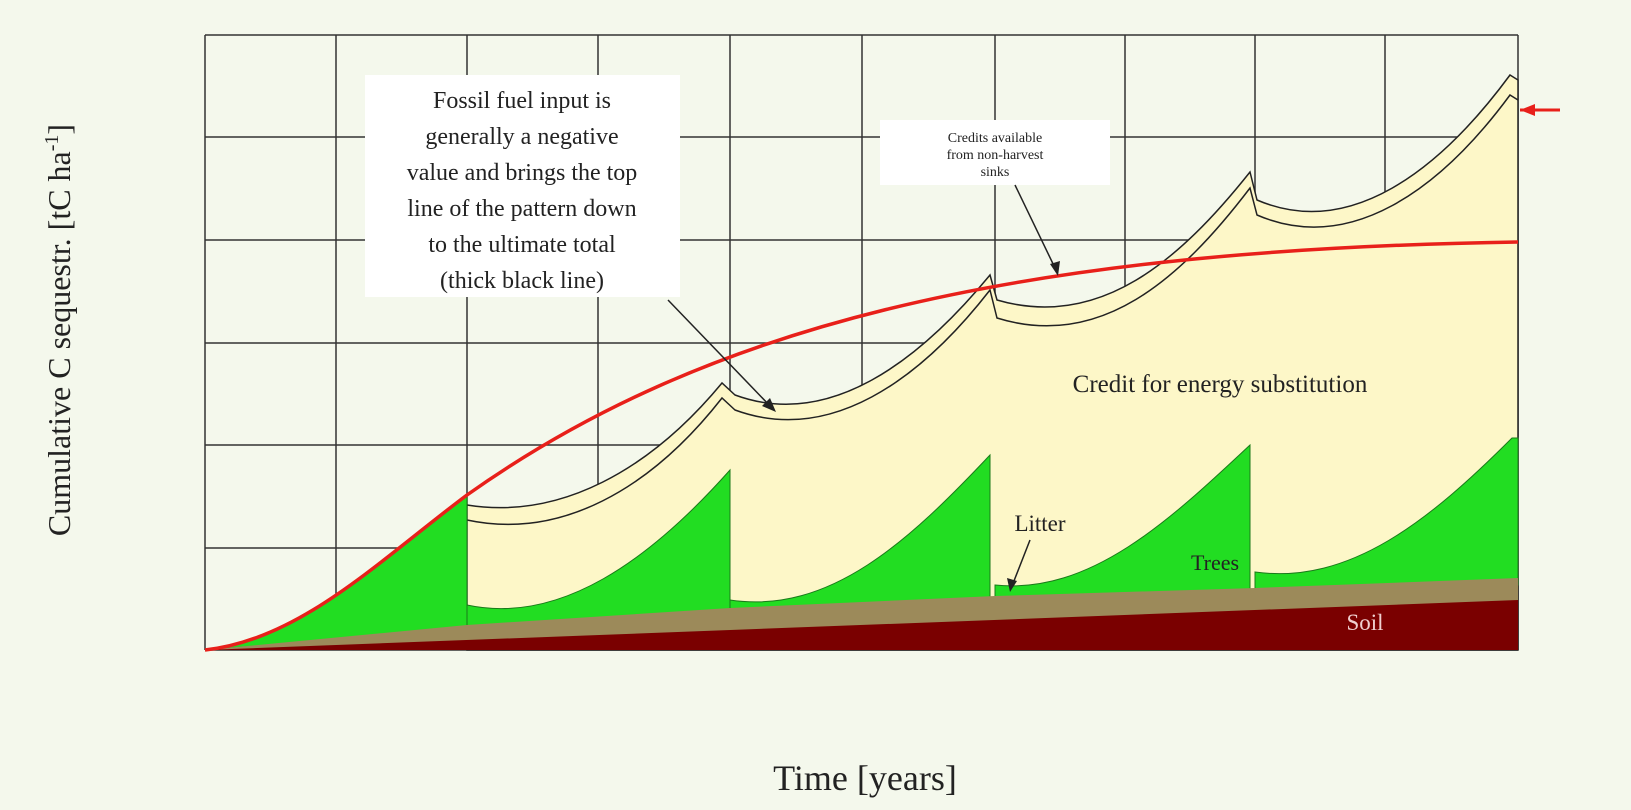  I want to click on annotation-line: sinks, so click(995, 172).